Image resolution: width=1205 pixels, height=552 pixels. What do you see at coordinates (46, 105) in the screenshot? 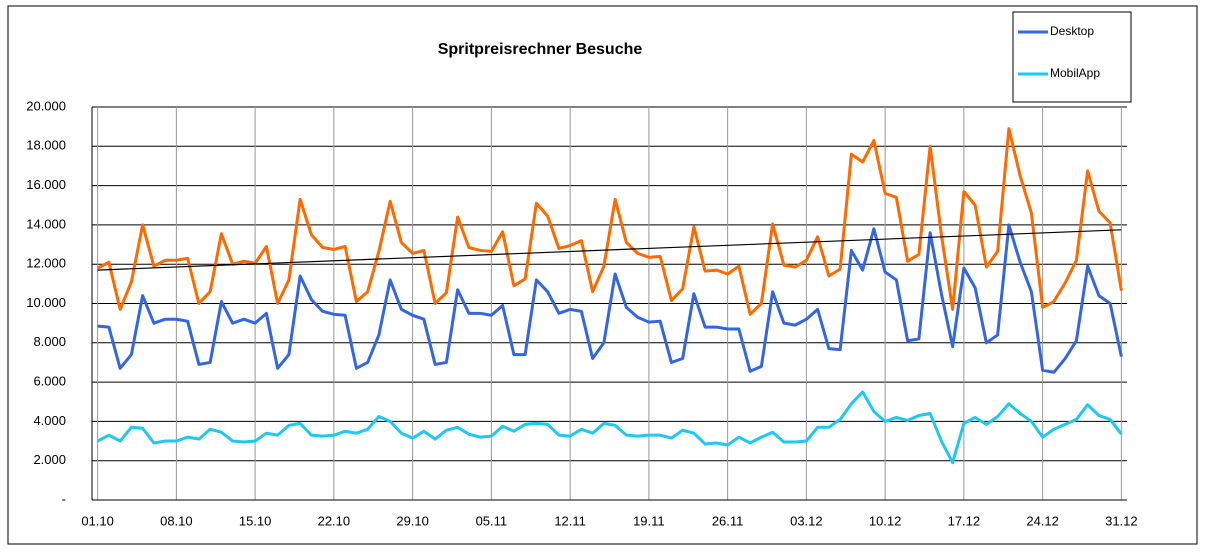
I see `y-tick-label: 20.000` at bounding box center [46, 105].